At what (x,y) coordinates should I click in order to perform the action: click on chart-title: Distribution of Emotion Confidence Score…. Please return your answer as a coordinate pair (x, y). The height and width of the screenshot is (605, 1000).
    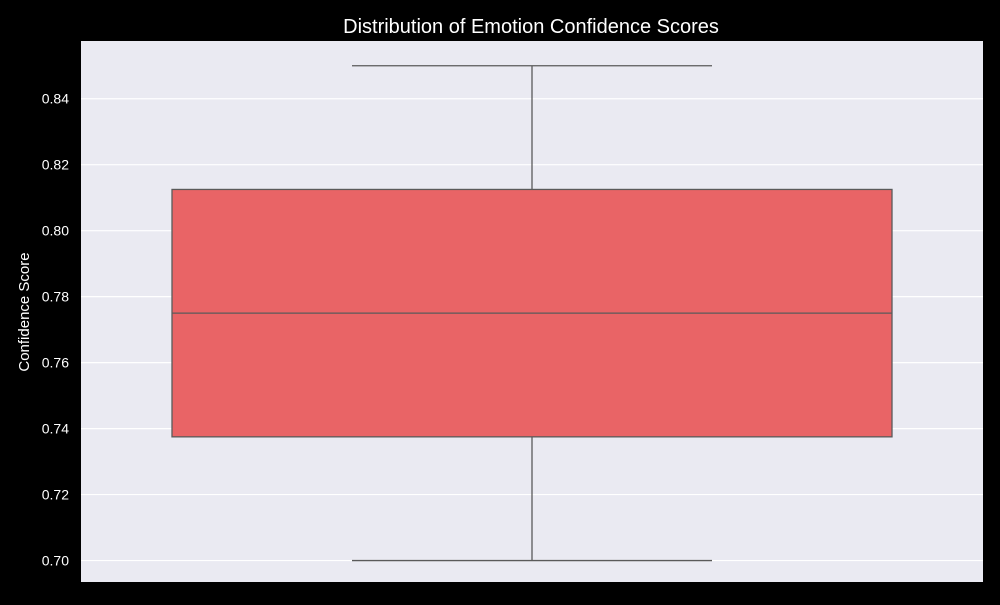
    Looking at the image, I should click on (531, 27).